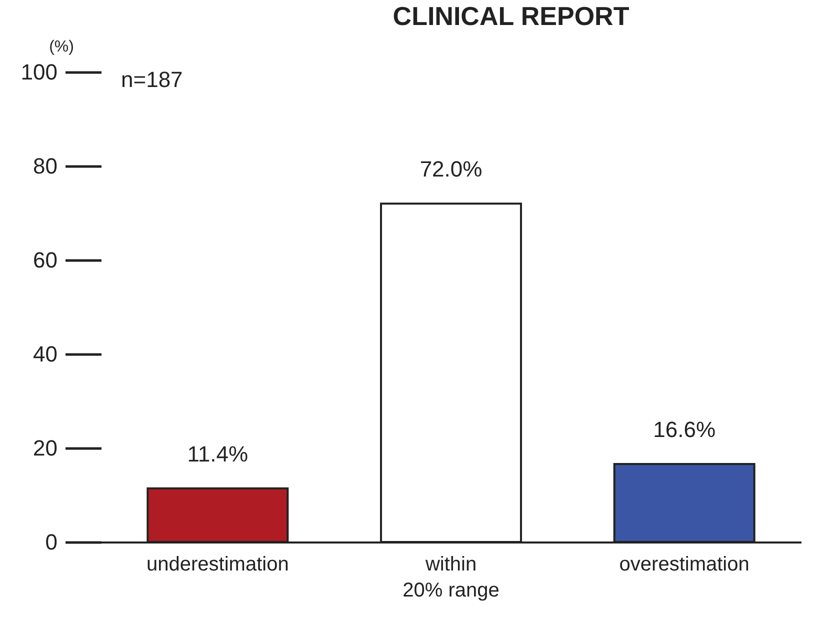 The image size is (831, 633). Describe the element at coordinates (61, 47) in the screenshot. I see `y-axis-title: (%)` at that location.